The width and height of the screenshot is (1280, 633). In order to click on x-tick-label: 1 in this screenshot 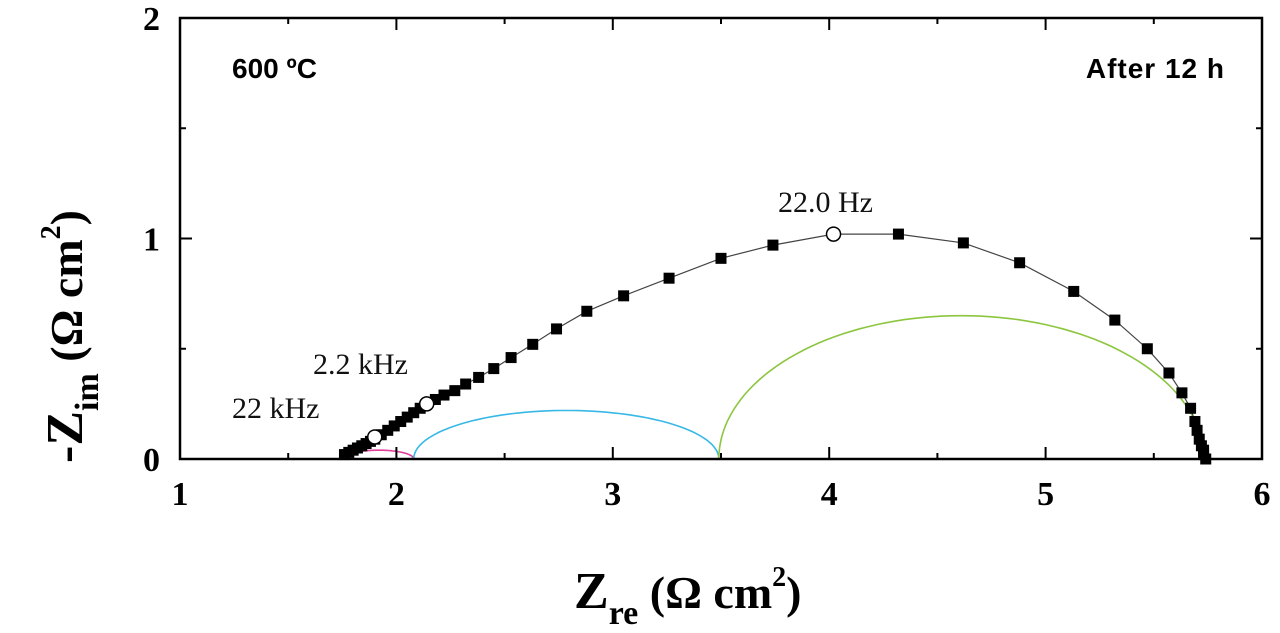, I will do `click(180, 494)`.